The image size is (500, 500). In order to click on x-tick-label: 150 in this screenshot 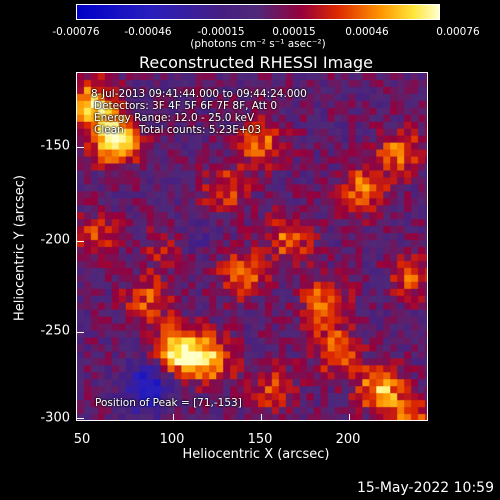, I will do `click(260, 439)`.